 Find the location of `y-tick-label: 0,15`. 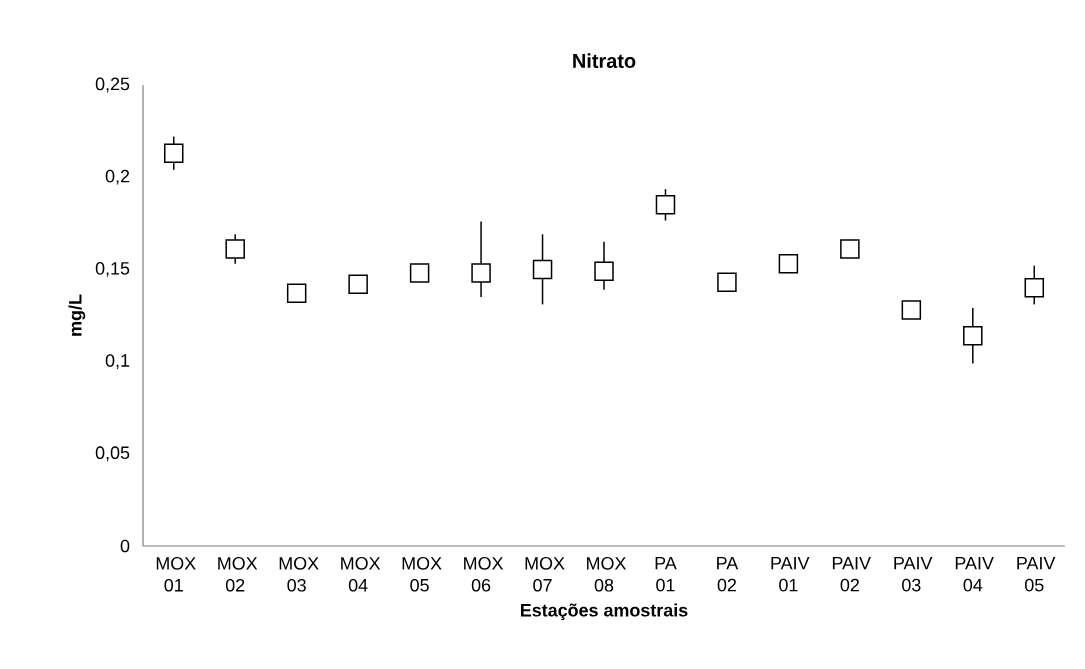

y-tick-label: 0,15 is located at coordinates (112, 269).